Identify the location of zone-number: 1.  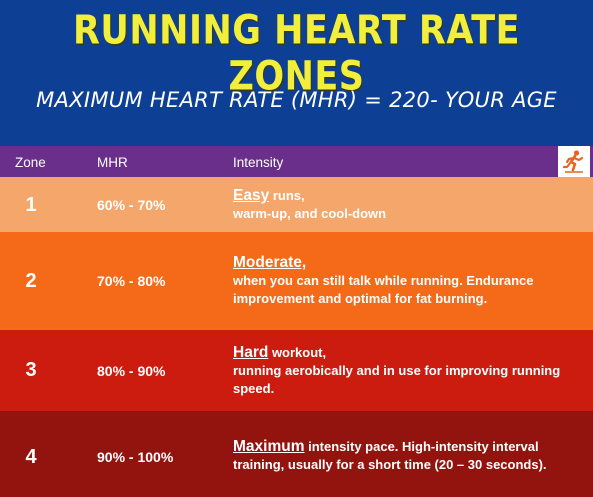
(31, 205).